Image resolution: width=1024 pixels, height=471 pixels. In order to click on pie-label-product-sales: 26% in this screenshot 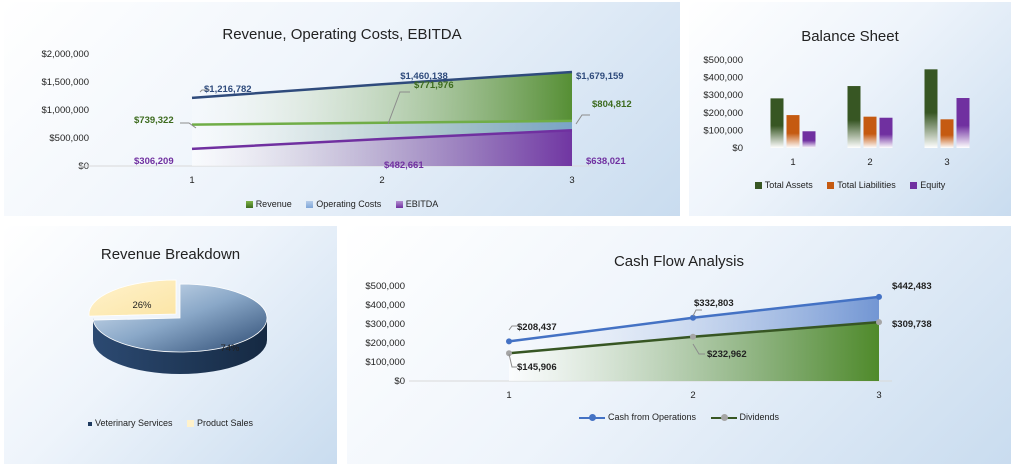, I will do `click(142, 305)`.